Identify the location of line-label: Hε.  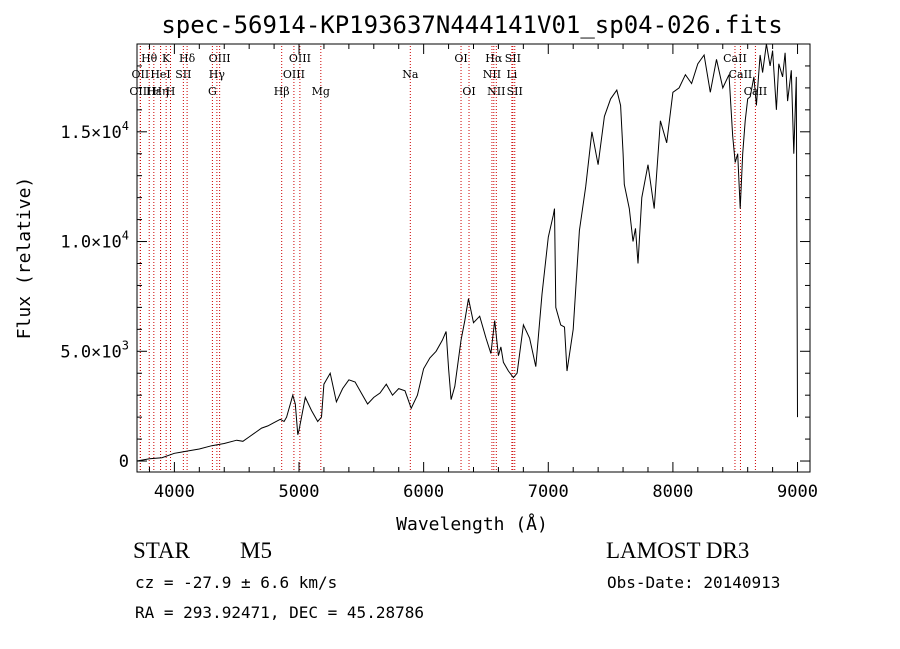
(154, 91).